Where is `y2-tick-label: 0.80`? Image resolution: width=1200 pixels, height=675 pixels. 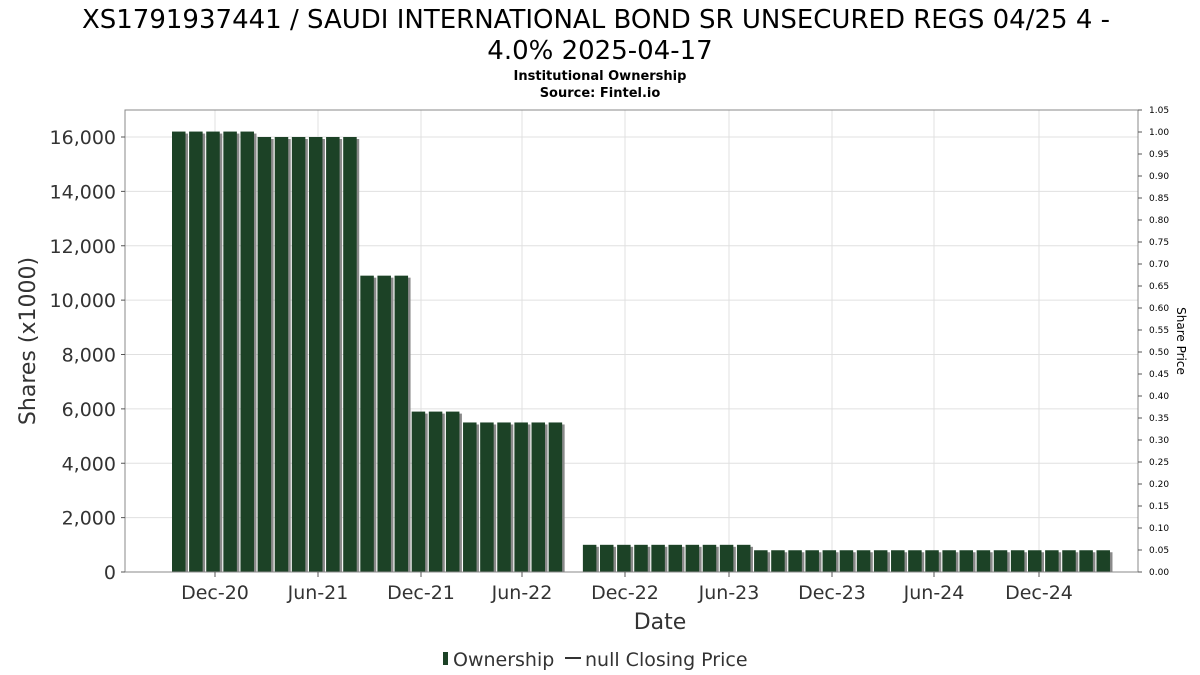
y2-tick-label: 0.80 is located at coordinates (1159, 221).